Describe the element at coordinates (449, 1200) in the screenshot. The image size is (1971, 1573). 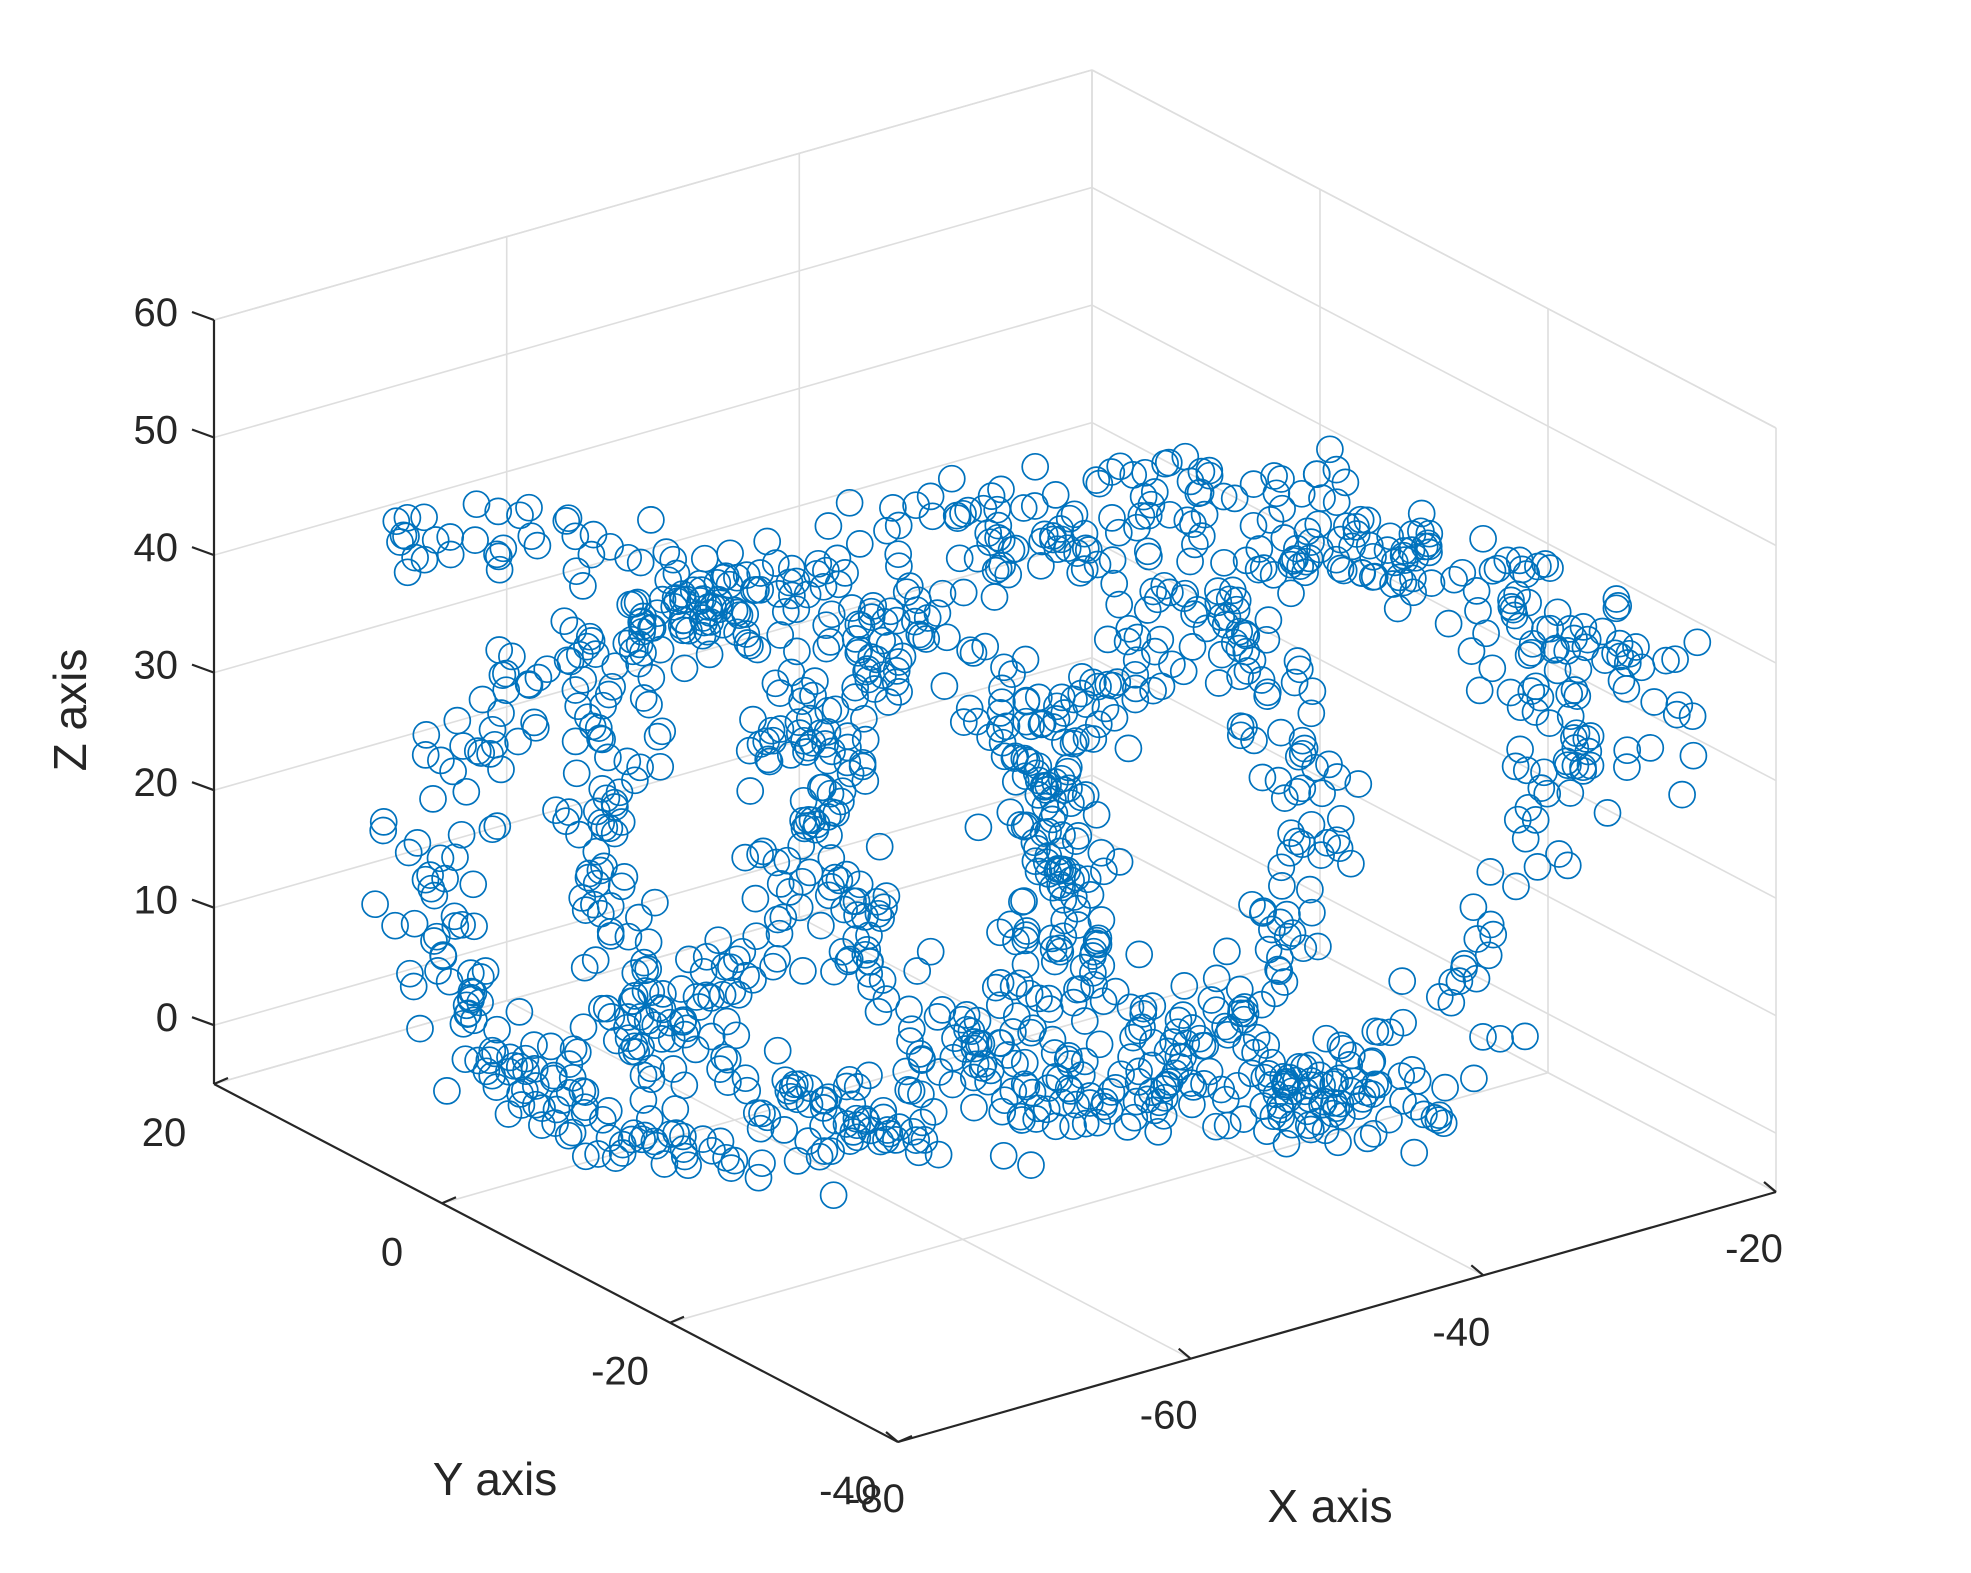
I see `y-tick-mark` at that location.